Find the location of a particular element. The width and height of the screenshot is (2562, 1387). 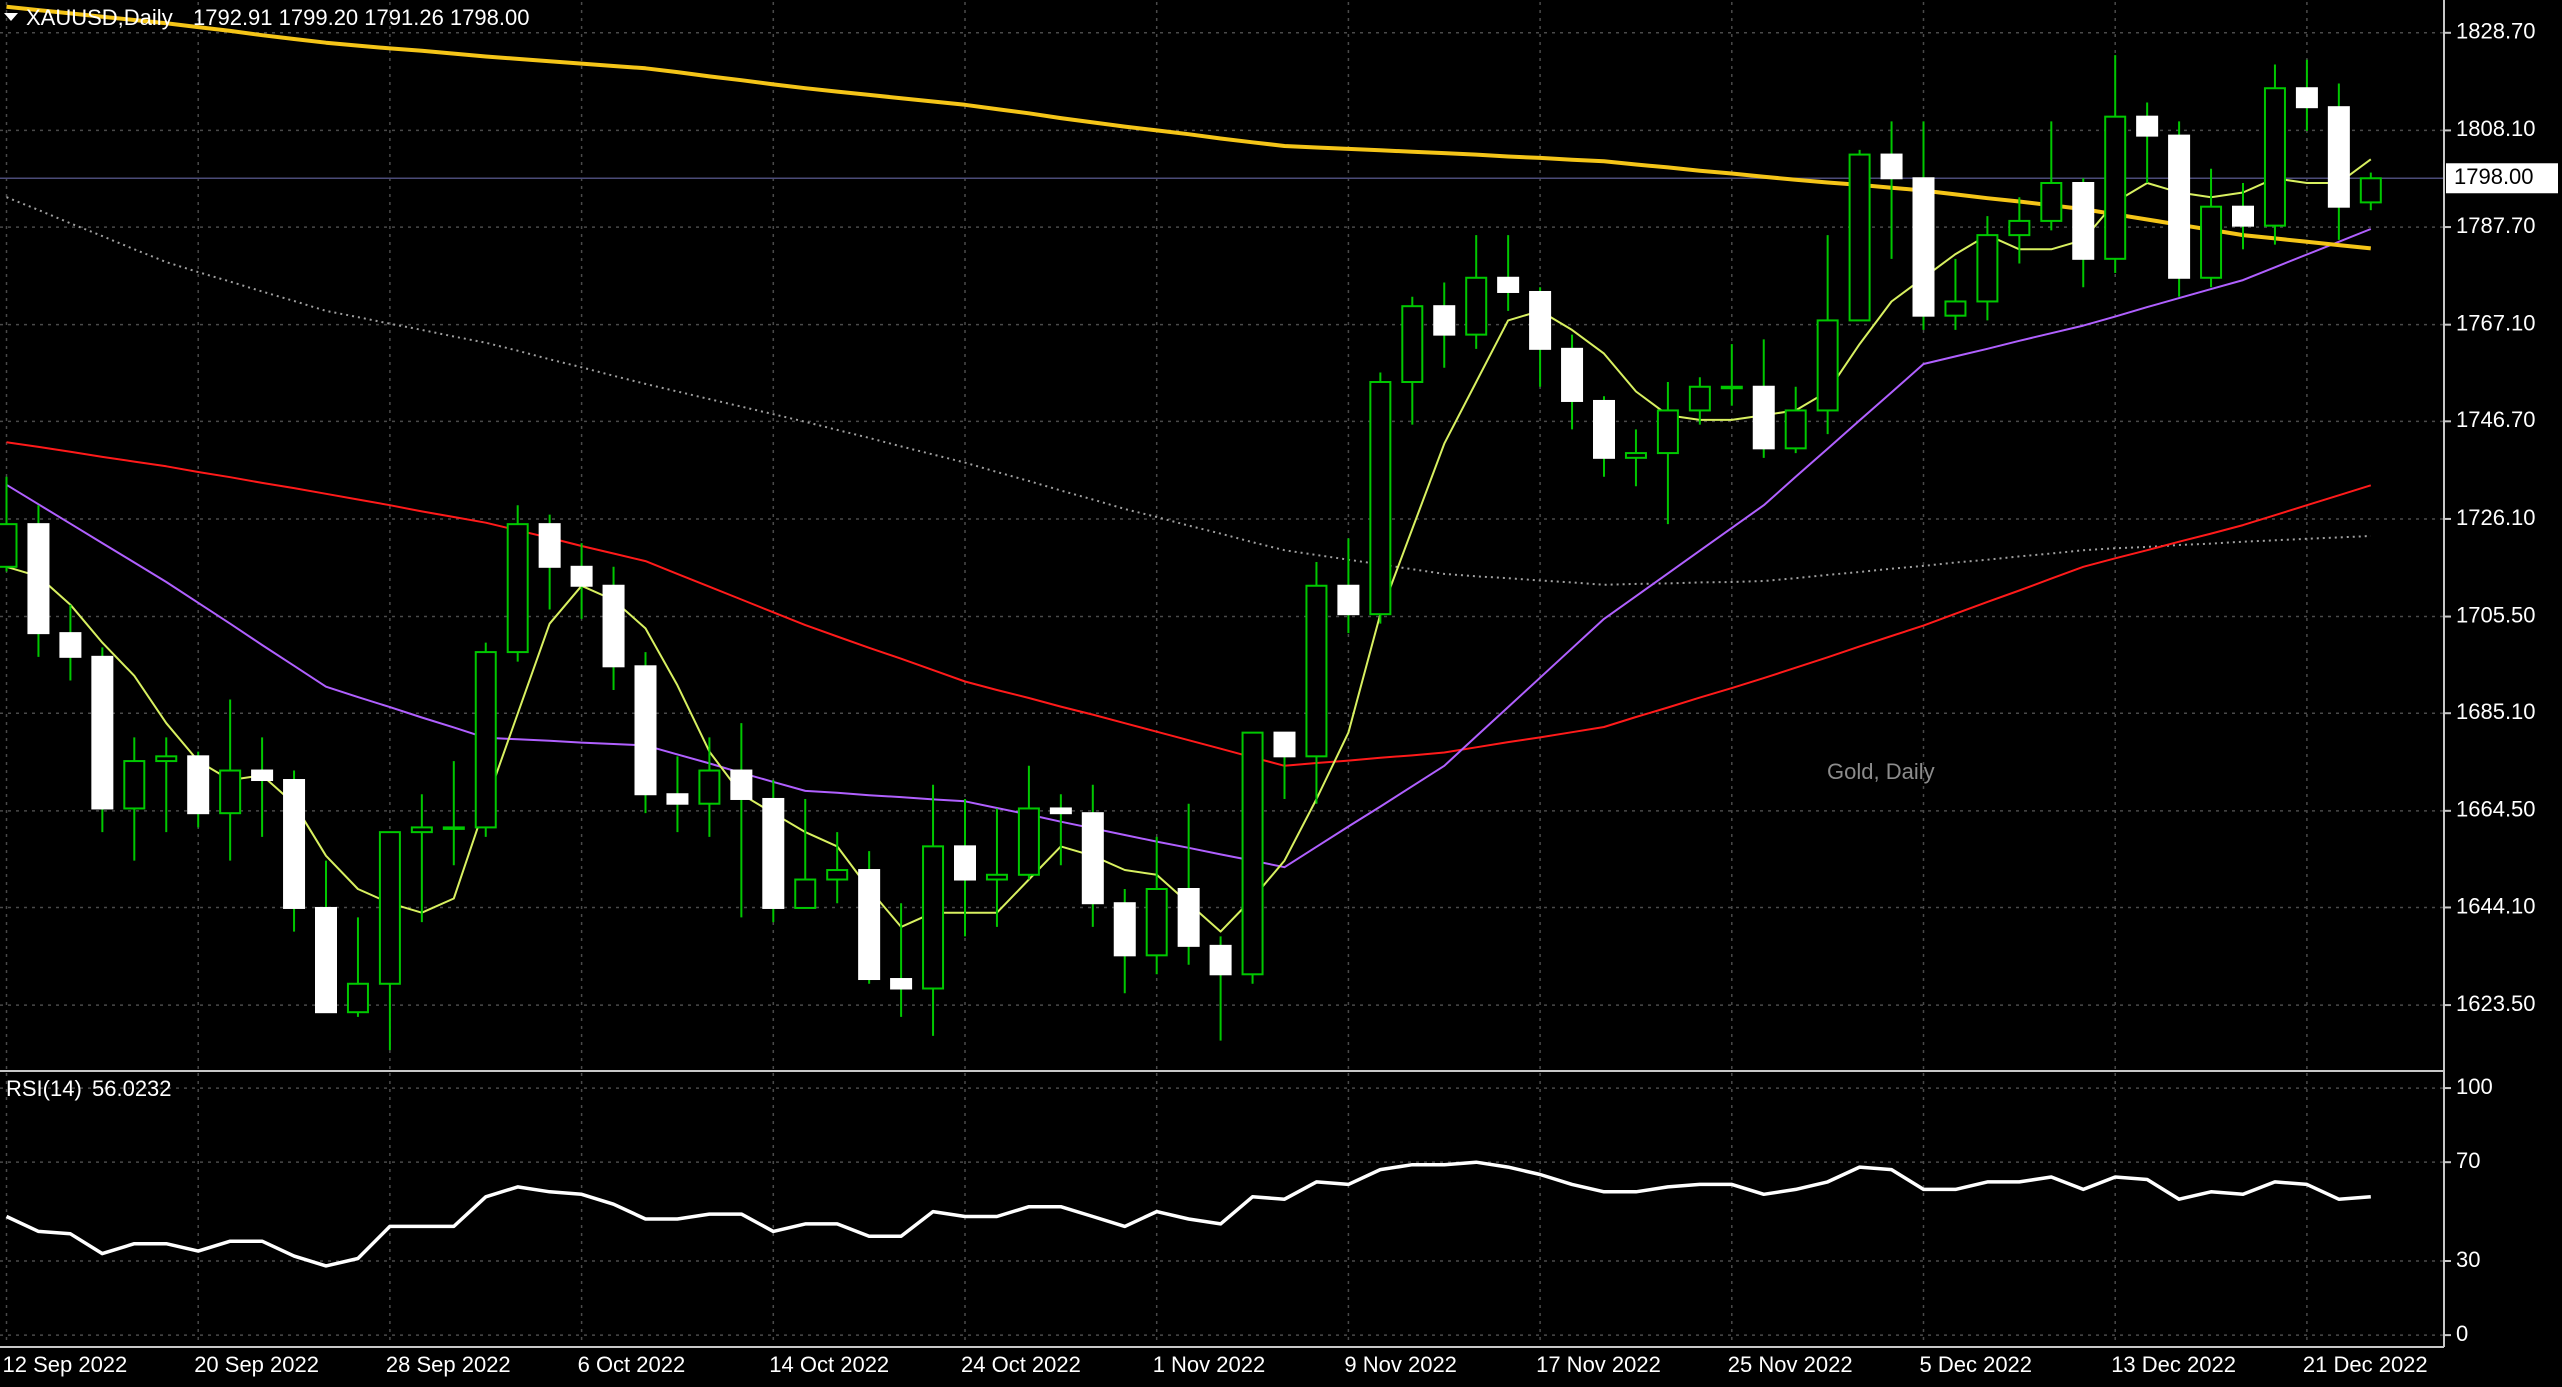

ohlc-values: 1792.91 1799.20 1791.26 1798.00 is located at coordinates (361, 17).